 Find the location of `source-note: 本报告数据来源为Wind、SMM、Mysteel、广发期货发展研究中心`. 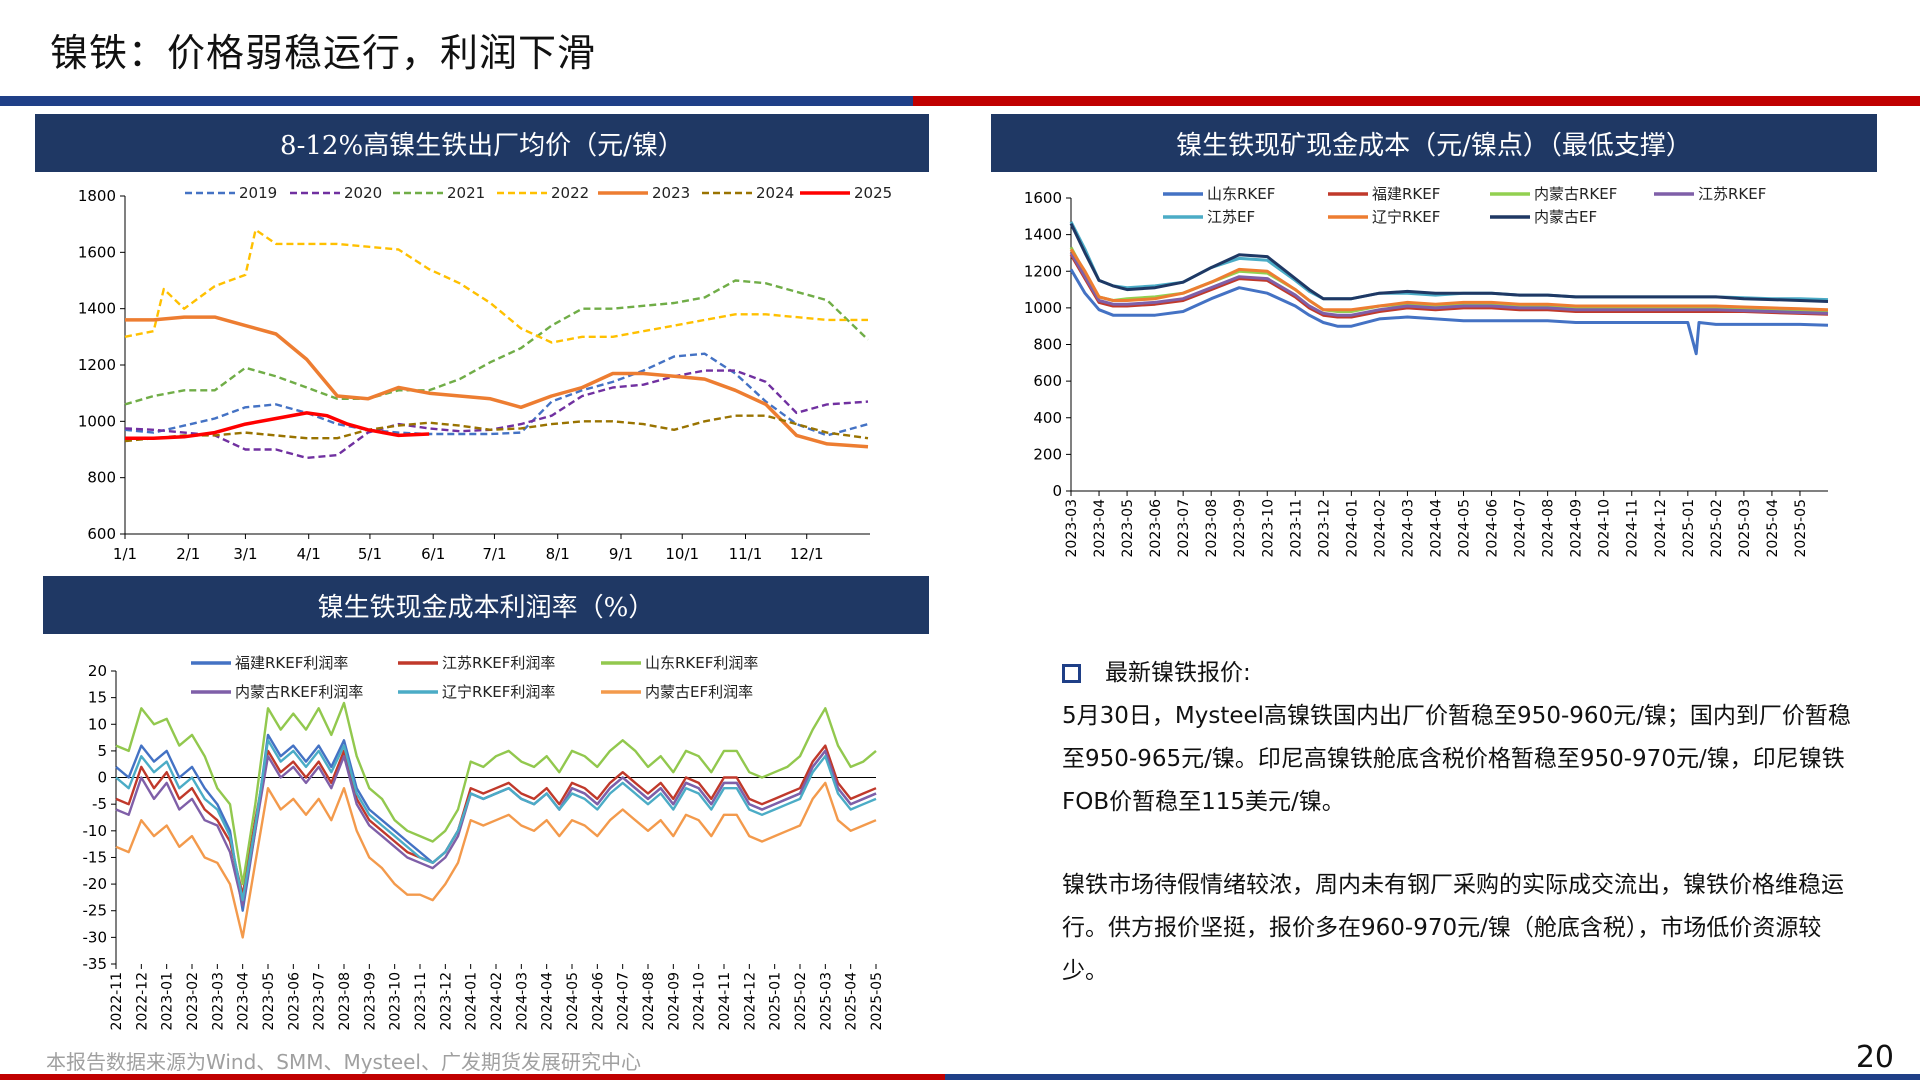

source-note: 本报告数据来源为Wind、SMM、Mysteel、广发期货发展研究中心 is located at coordinates (343, 1062).